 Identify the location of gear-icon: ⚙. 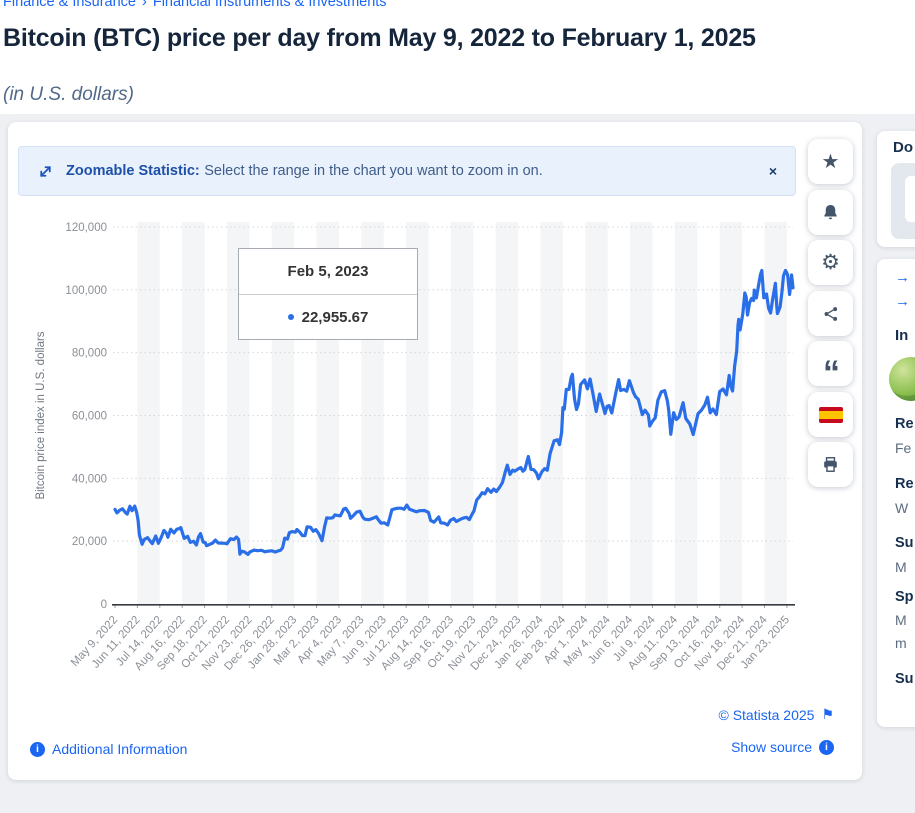
(830, 262).